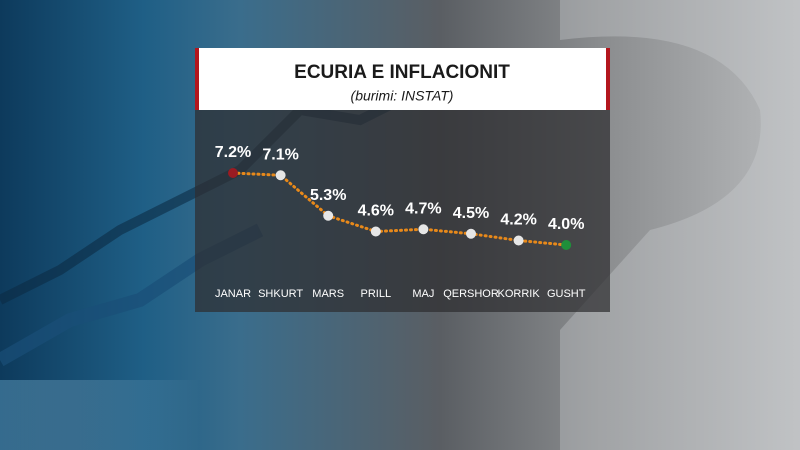  Describe the element at coordinates (471, 294) in the screenshot. I see `x-tick-label: QERSHOR` at that location.